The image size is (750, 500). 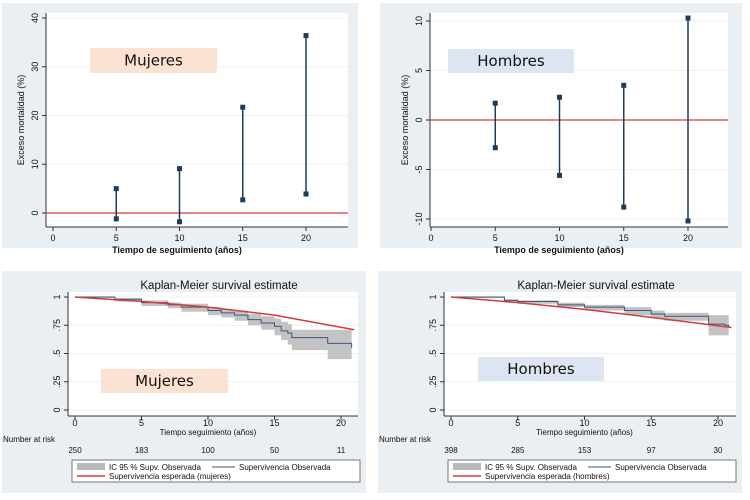 What do you see at coordinates (585, 450) in the screenshot?
I see `number-at-risk-value: 153` at bounding box center [585, 450].